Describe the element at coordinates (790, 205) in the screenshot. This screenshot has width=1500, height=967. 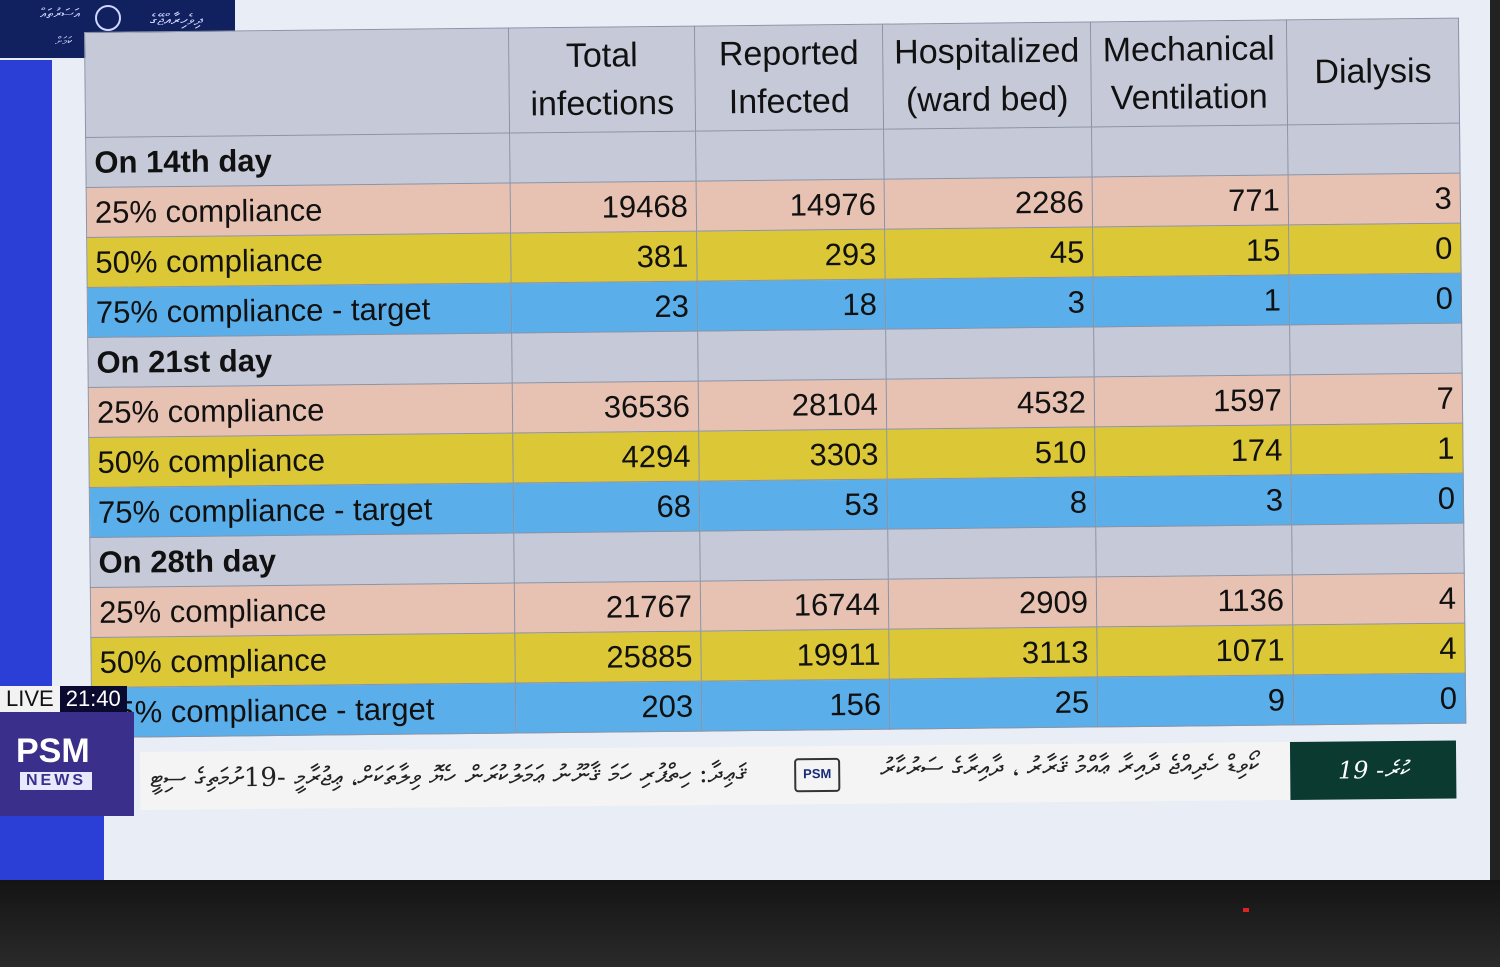
I see `table-cell: 14976` at that location.